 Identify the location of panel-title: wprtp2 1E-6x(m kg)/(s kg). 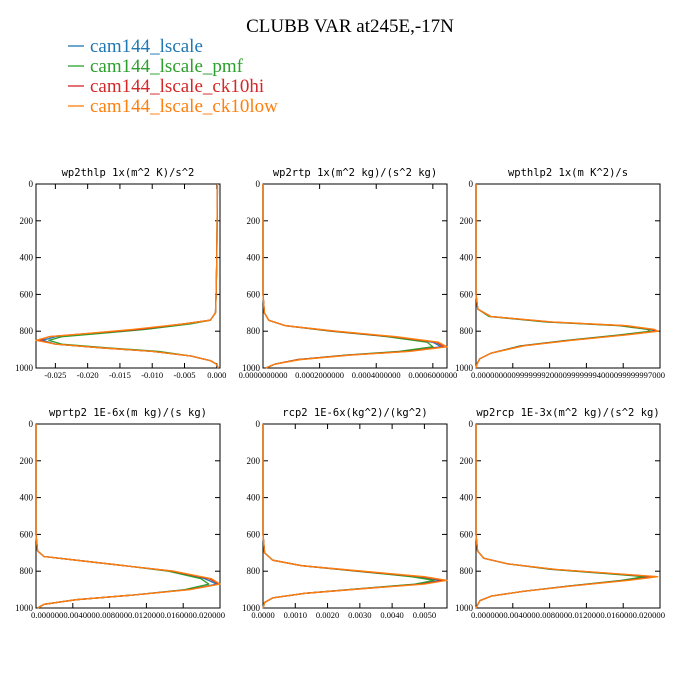
(128, 413).